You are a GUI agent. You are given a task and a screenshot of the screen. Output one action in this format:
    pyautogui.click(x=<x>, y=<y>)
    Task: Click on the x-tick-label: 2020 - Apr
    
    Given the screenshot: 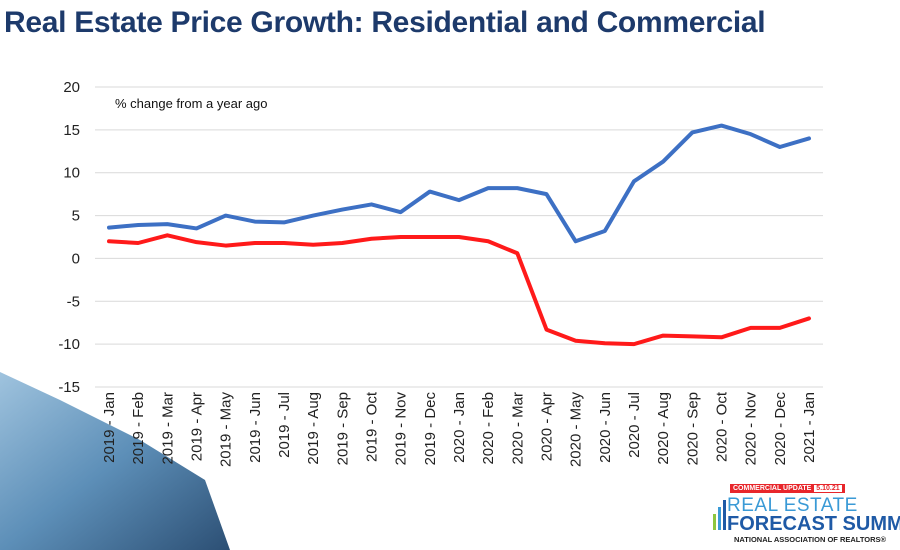 What is the action you would take?
    pyautogui.click(x=547, y=426)
    